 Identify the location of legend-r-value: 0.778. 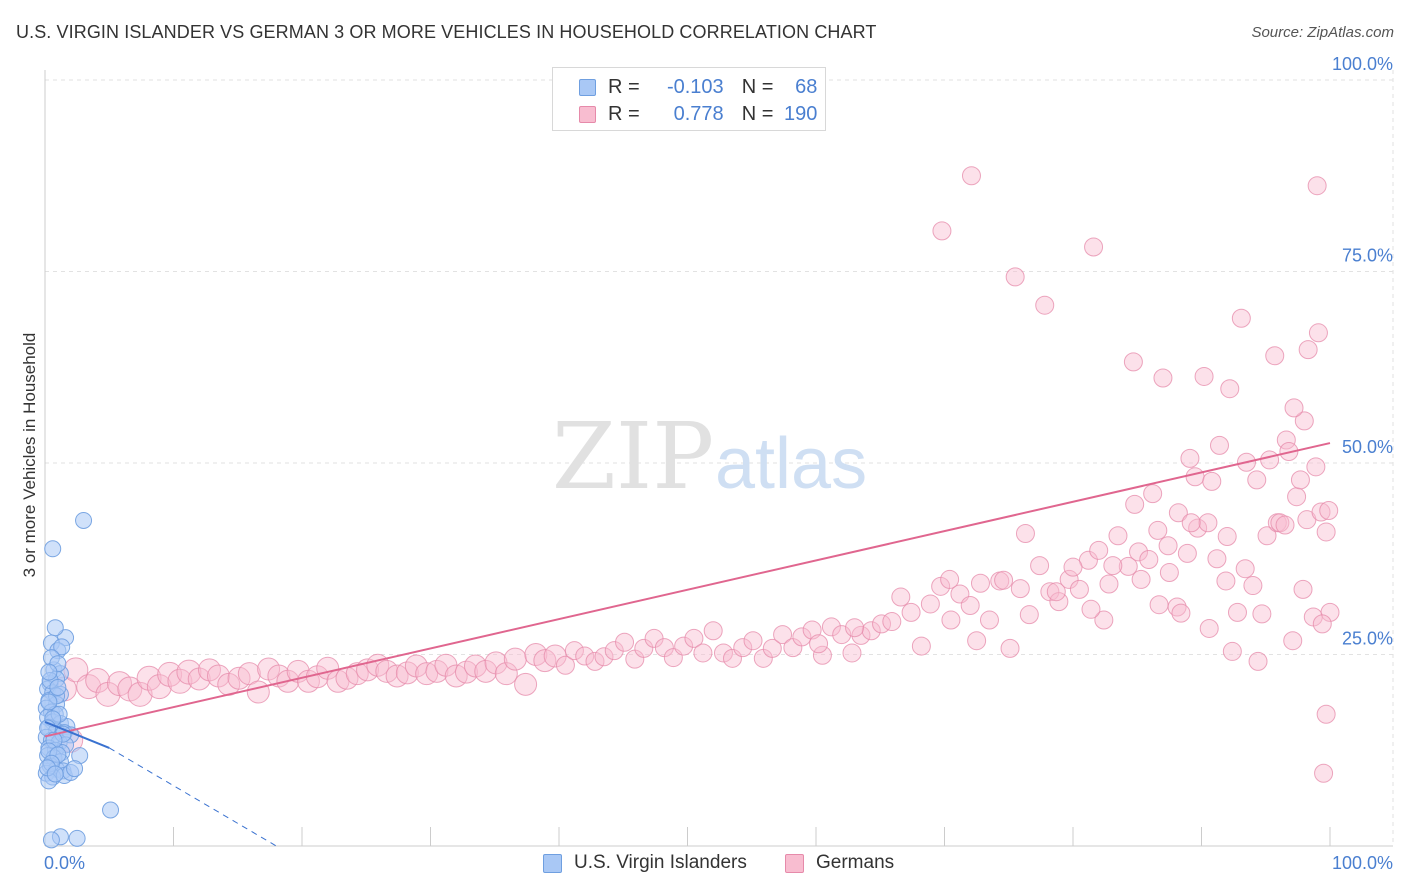
(698, 113).